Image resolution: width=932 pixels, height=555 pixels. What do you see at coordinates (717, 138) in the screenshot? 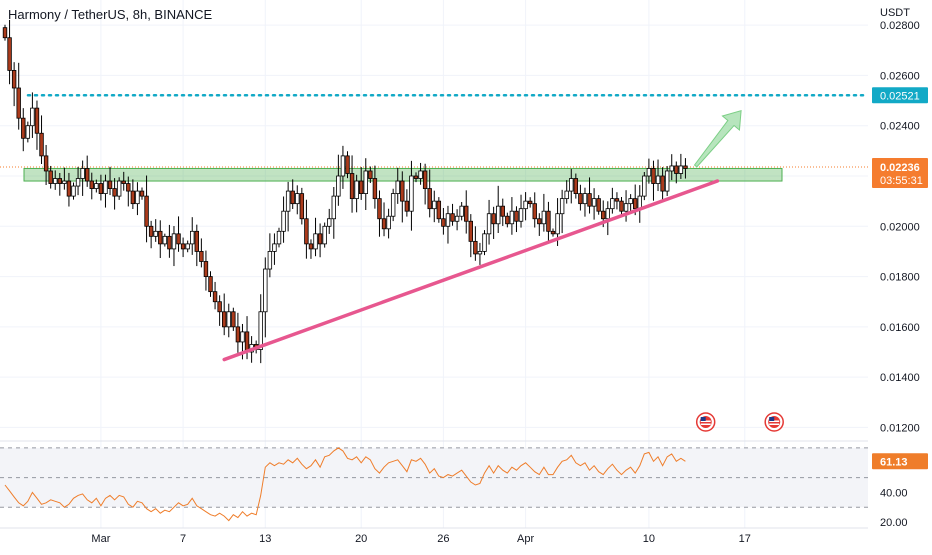
I see `projection-arrow` at bounding box center [717, 138].